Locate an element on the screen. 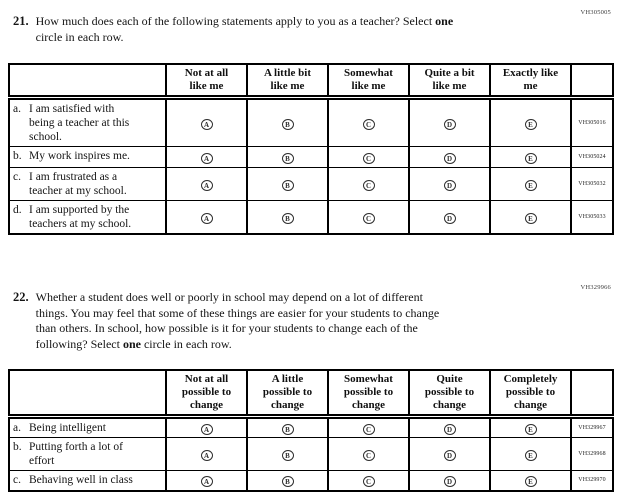 Image resolution: width=621 pixels, height=502 pixels. column-header: Not at all like me is located at coordinates (206, 82).